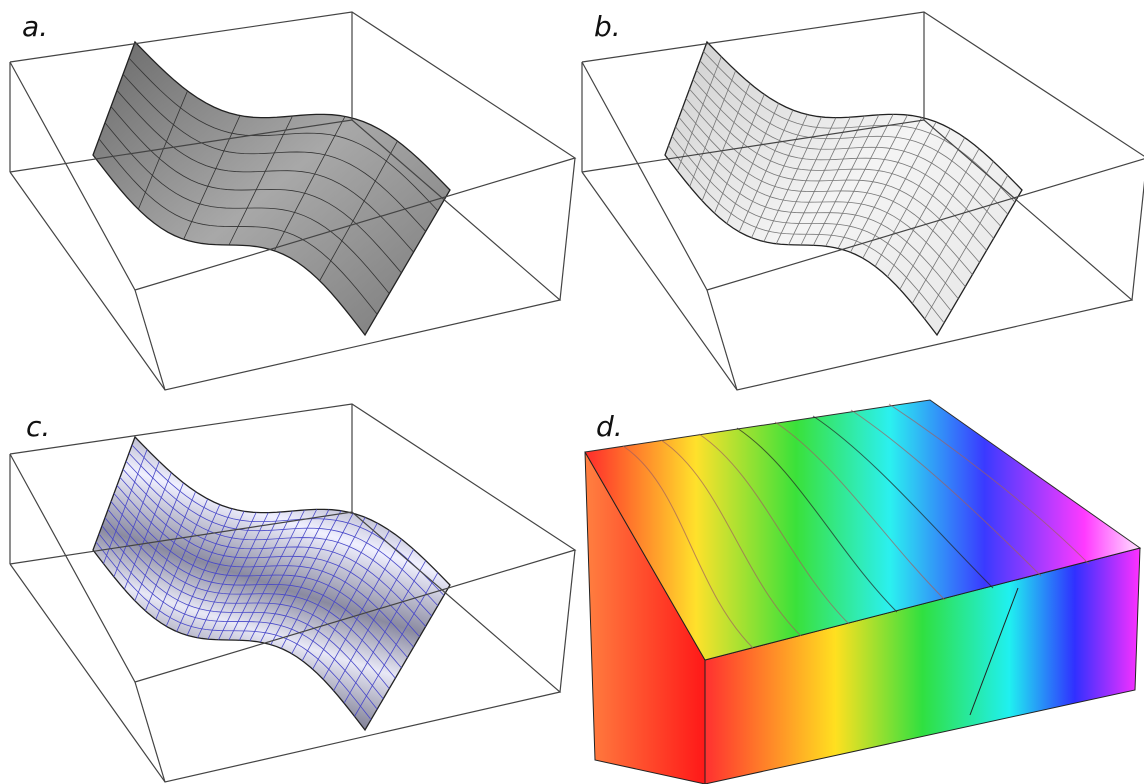 This screenshot has width=1144, height=784. Describe the element at coordinates (35, 26) in the screenshot. I see `panel-label: a.` at that location.